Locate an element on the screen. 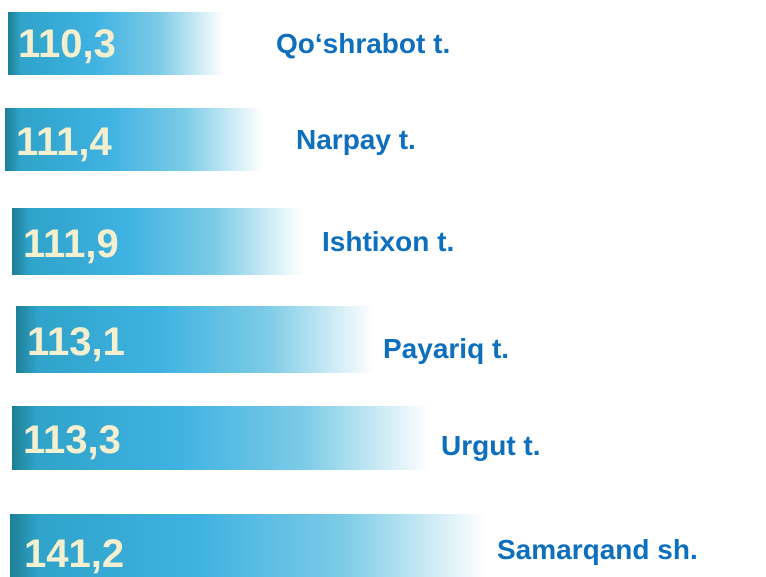  label: Payariq t. is located at coordinates (446, 348).